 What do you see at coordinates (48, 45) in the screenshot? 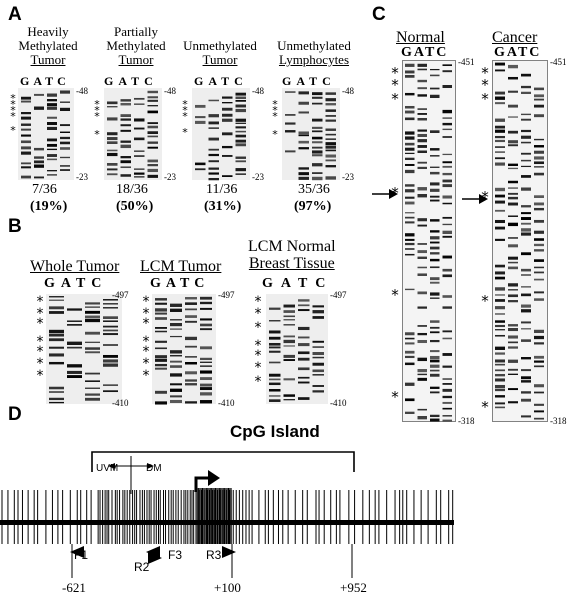
I see `gel-a1-title: Heavily Methylated Tumor` at bounding box center [48, 45].